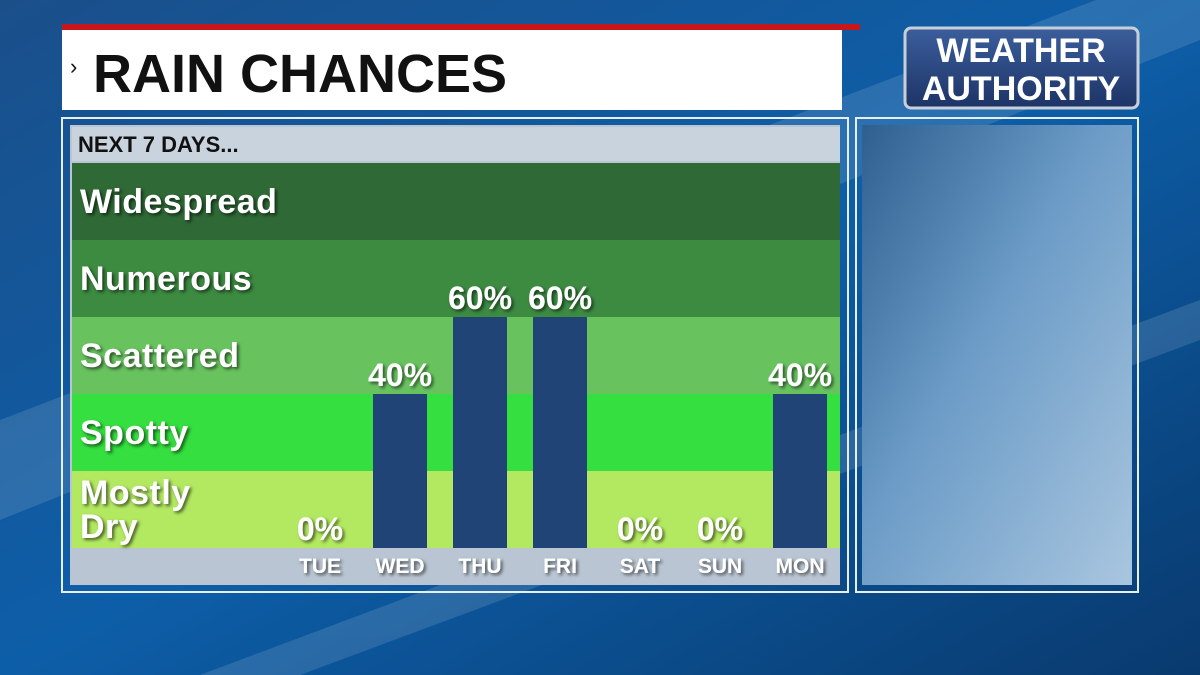  I want to click on x-tick-label: TUE, so click(320, 566).